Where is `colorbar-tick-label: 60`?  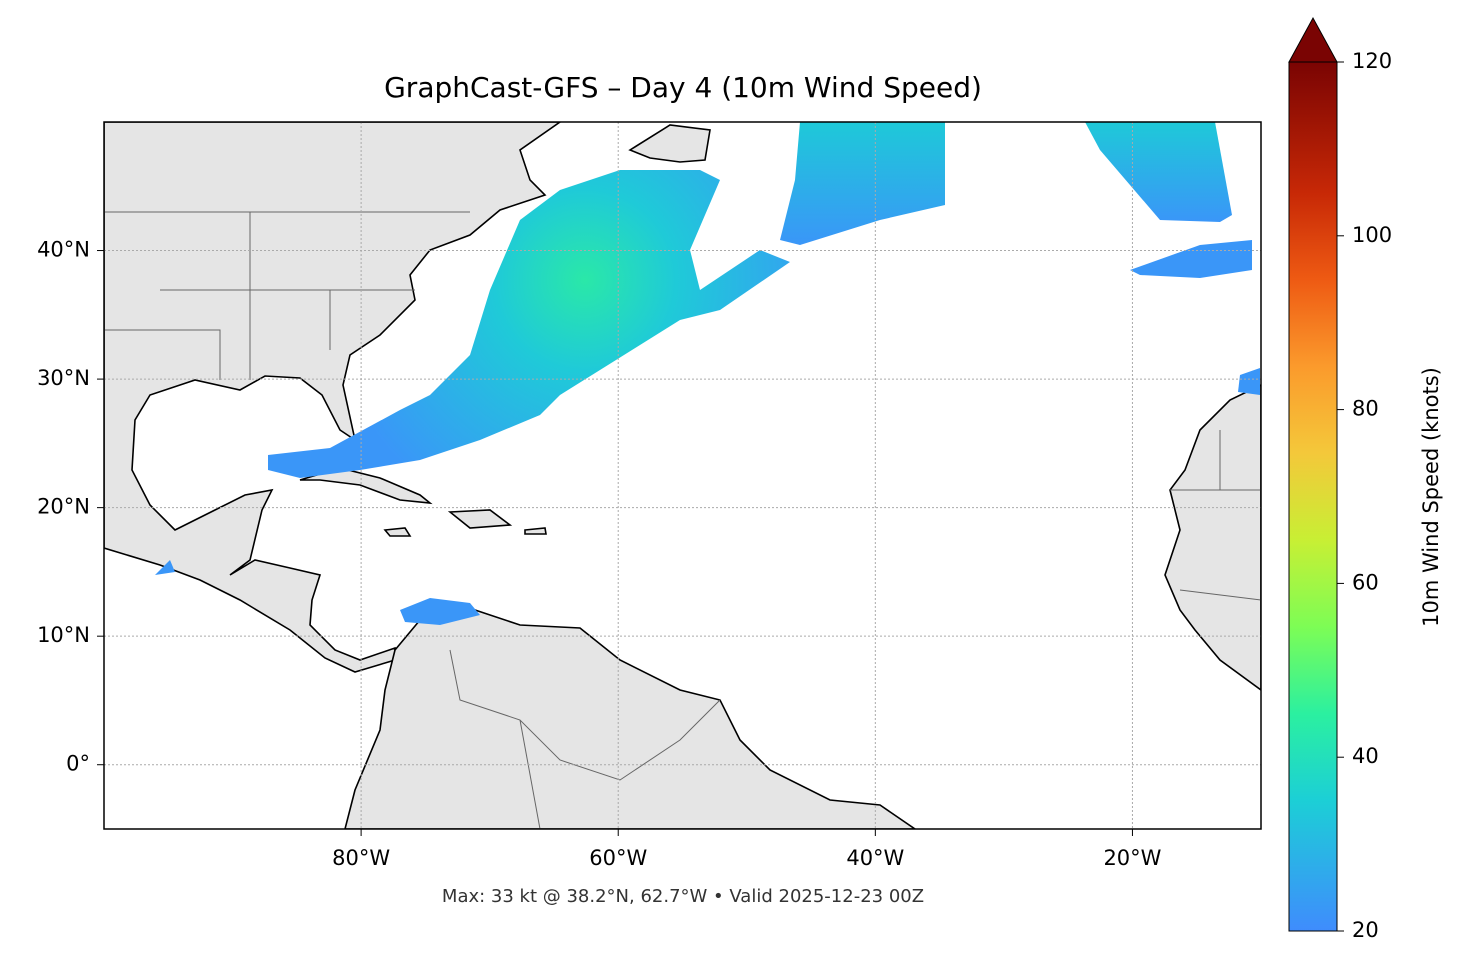
colorbar-tick-label: 60 is located at coordinates (1365, 582).